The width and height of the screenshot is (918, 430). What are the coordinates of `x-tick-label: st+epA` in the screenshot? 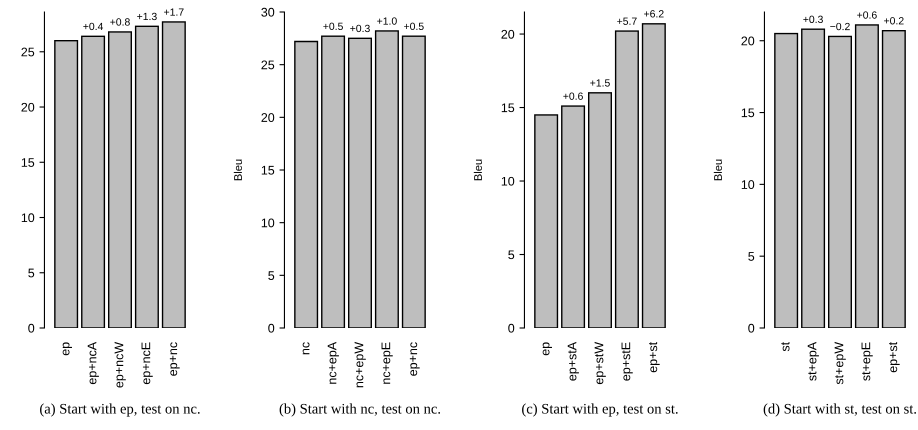 It's located at (813, 361).